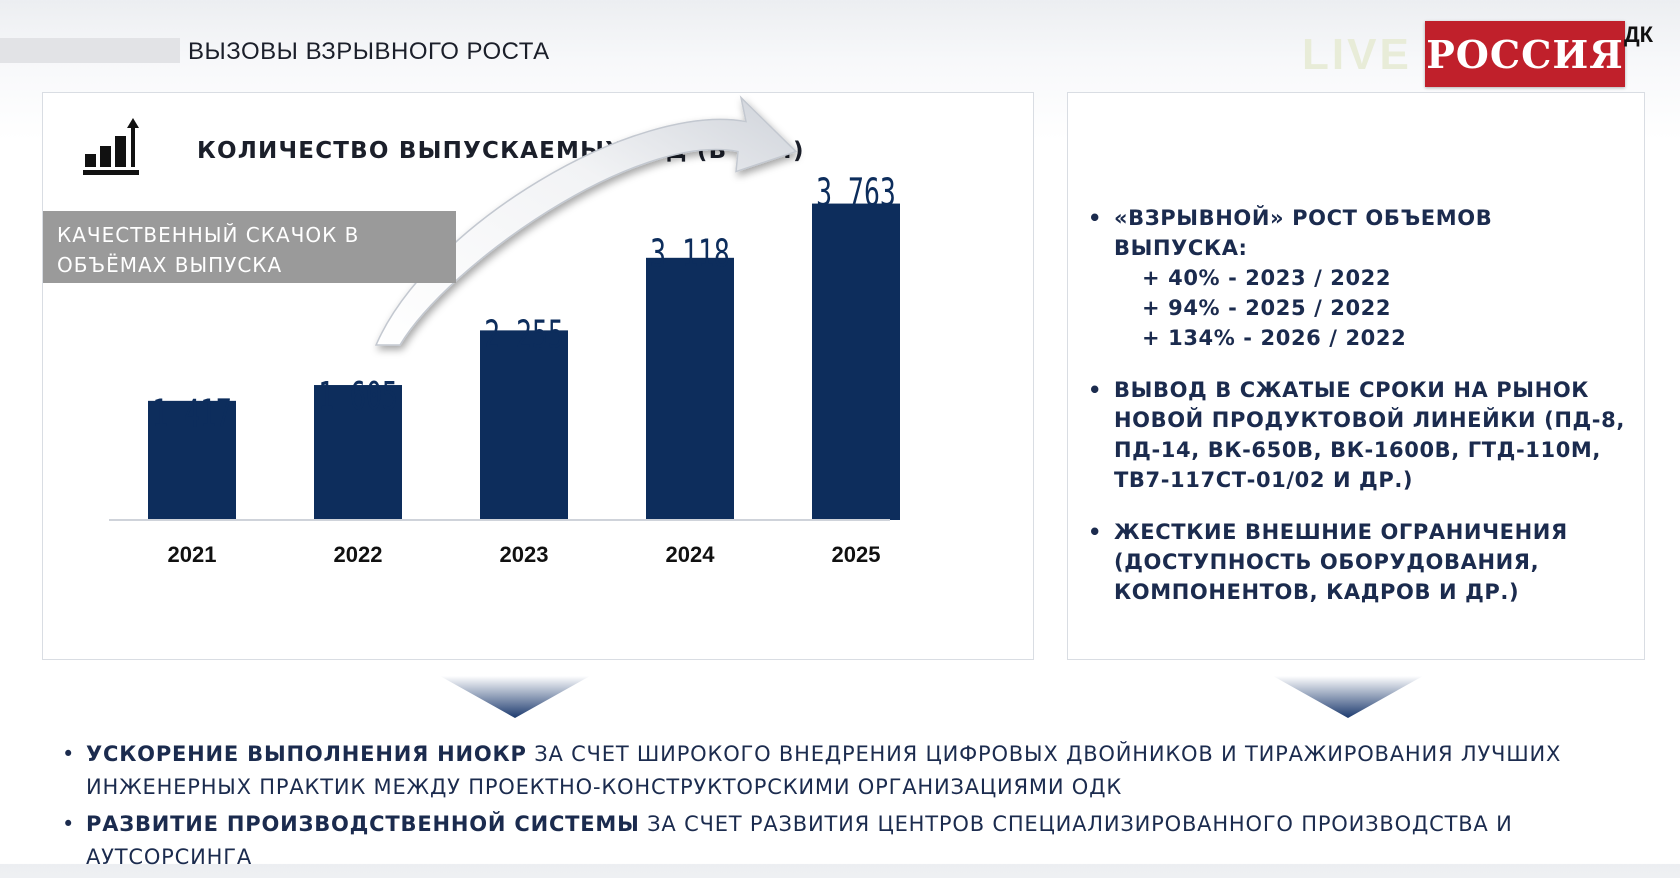 This screenshot has width=1680, height=878. What do you see at coordinates (358, 452) in the screenshot?
I see `bar-2022` at bounding box center [358, 452].